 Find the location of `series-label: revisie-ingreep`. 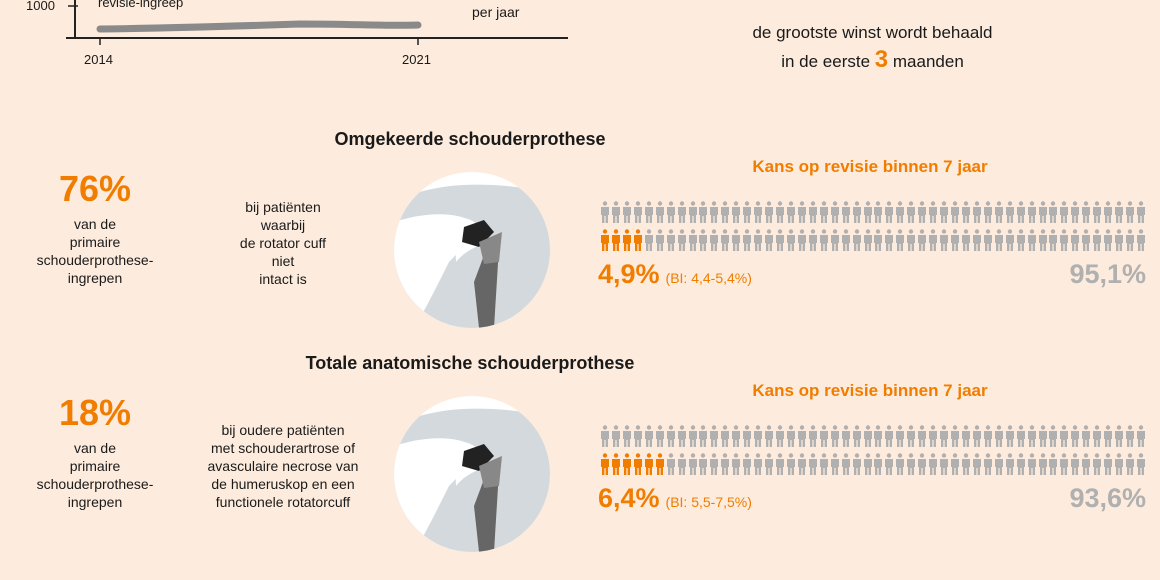

series-label: revisie-ingreep is located at coordinates (141, 5).